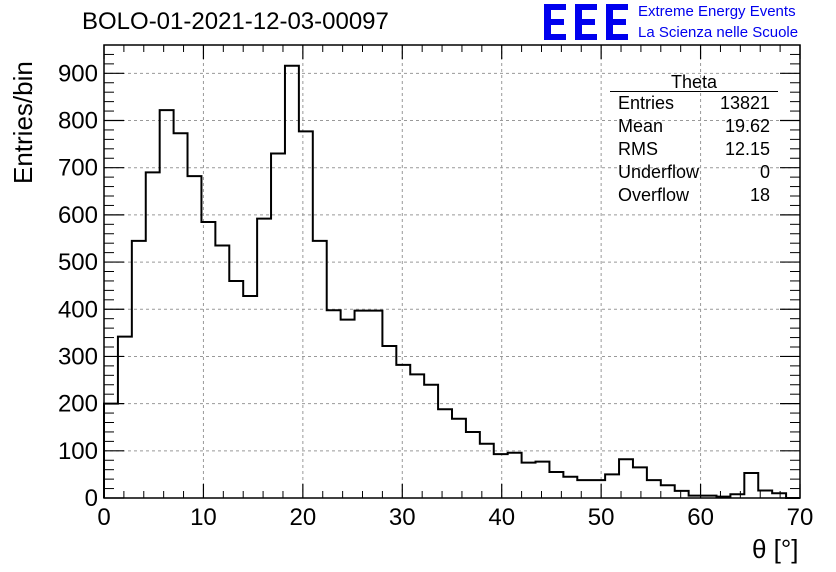  What do you see at coordinates (638, 149) in the screenshot?
I see `stats-key: RMS` at bounding box center [638, 149].